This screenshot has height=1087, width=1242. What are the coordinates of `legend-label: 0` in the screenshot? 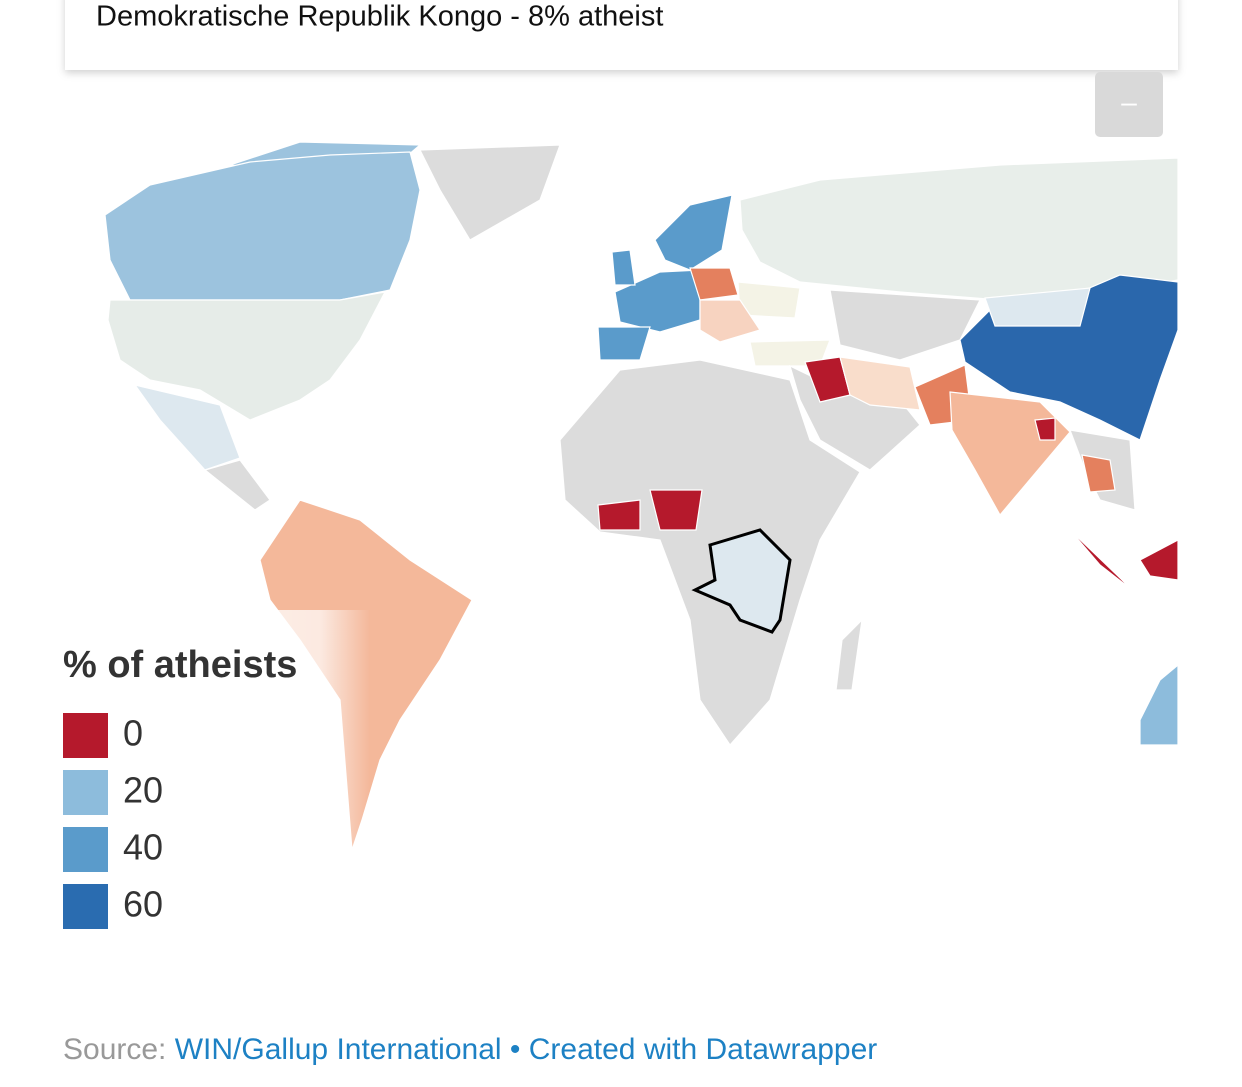 It's located at (133, 733).